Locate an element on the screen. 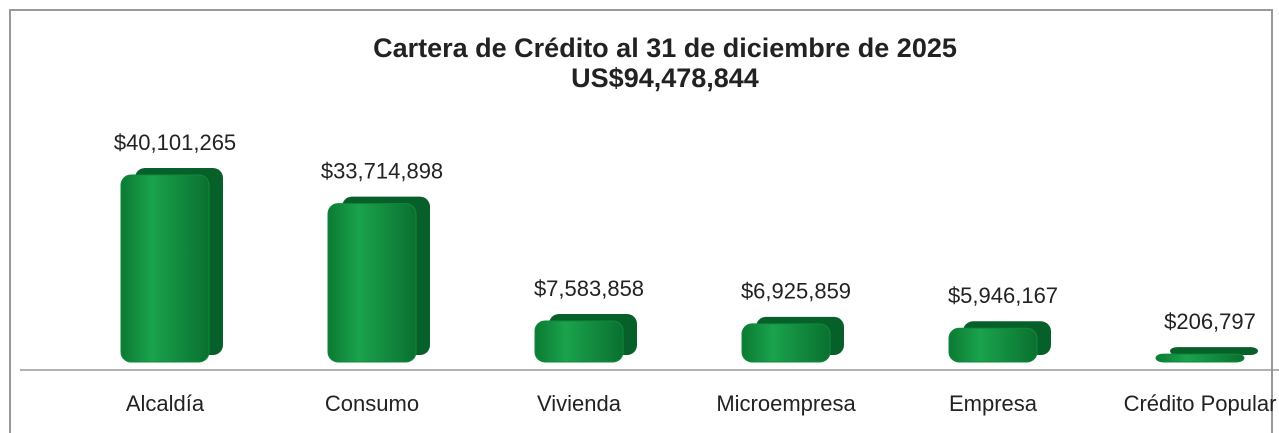  bar-side is located at coordinates (1214, 351).